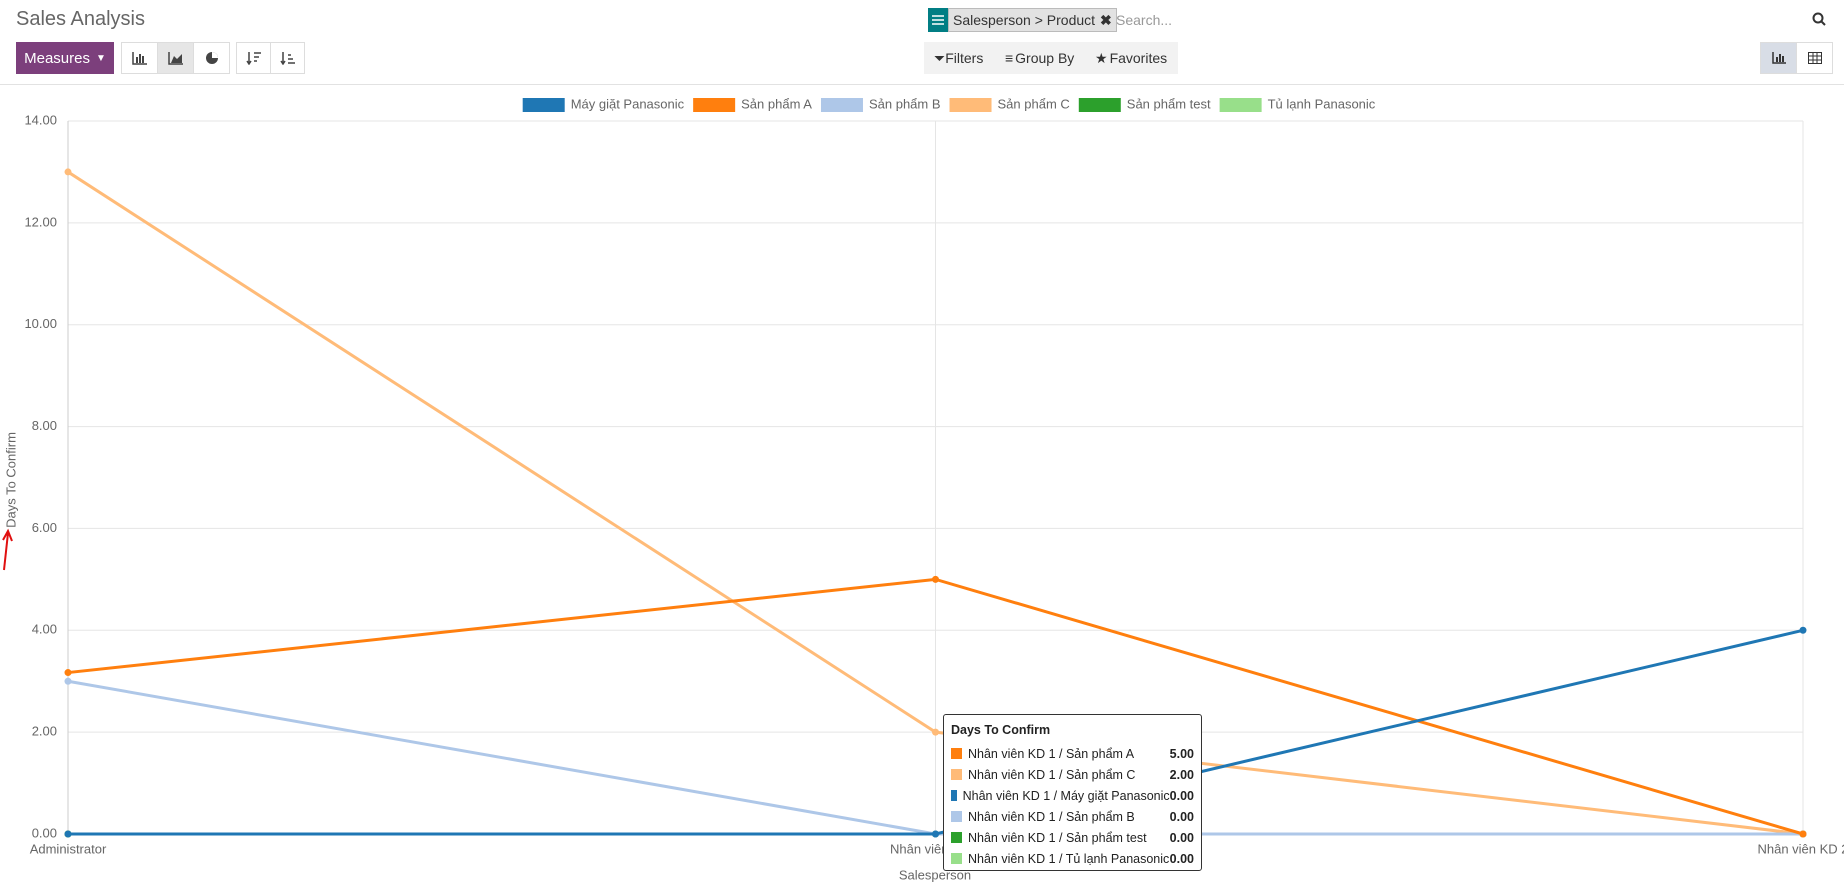  I want to click on favorites-button: ★ Favorites, so click(1131, 58).